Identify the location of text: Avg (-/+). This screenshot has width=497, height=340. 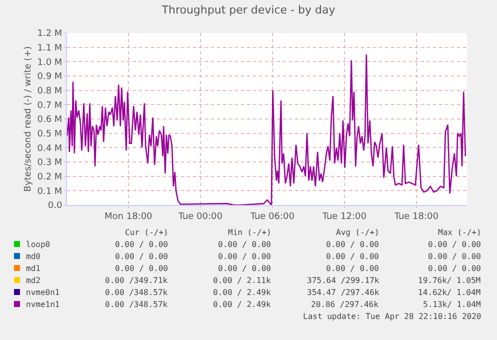
(358, 232).